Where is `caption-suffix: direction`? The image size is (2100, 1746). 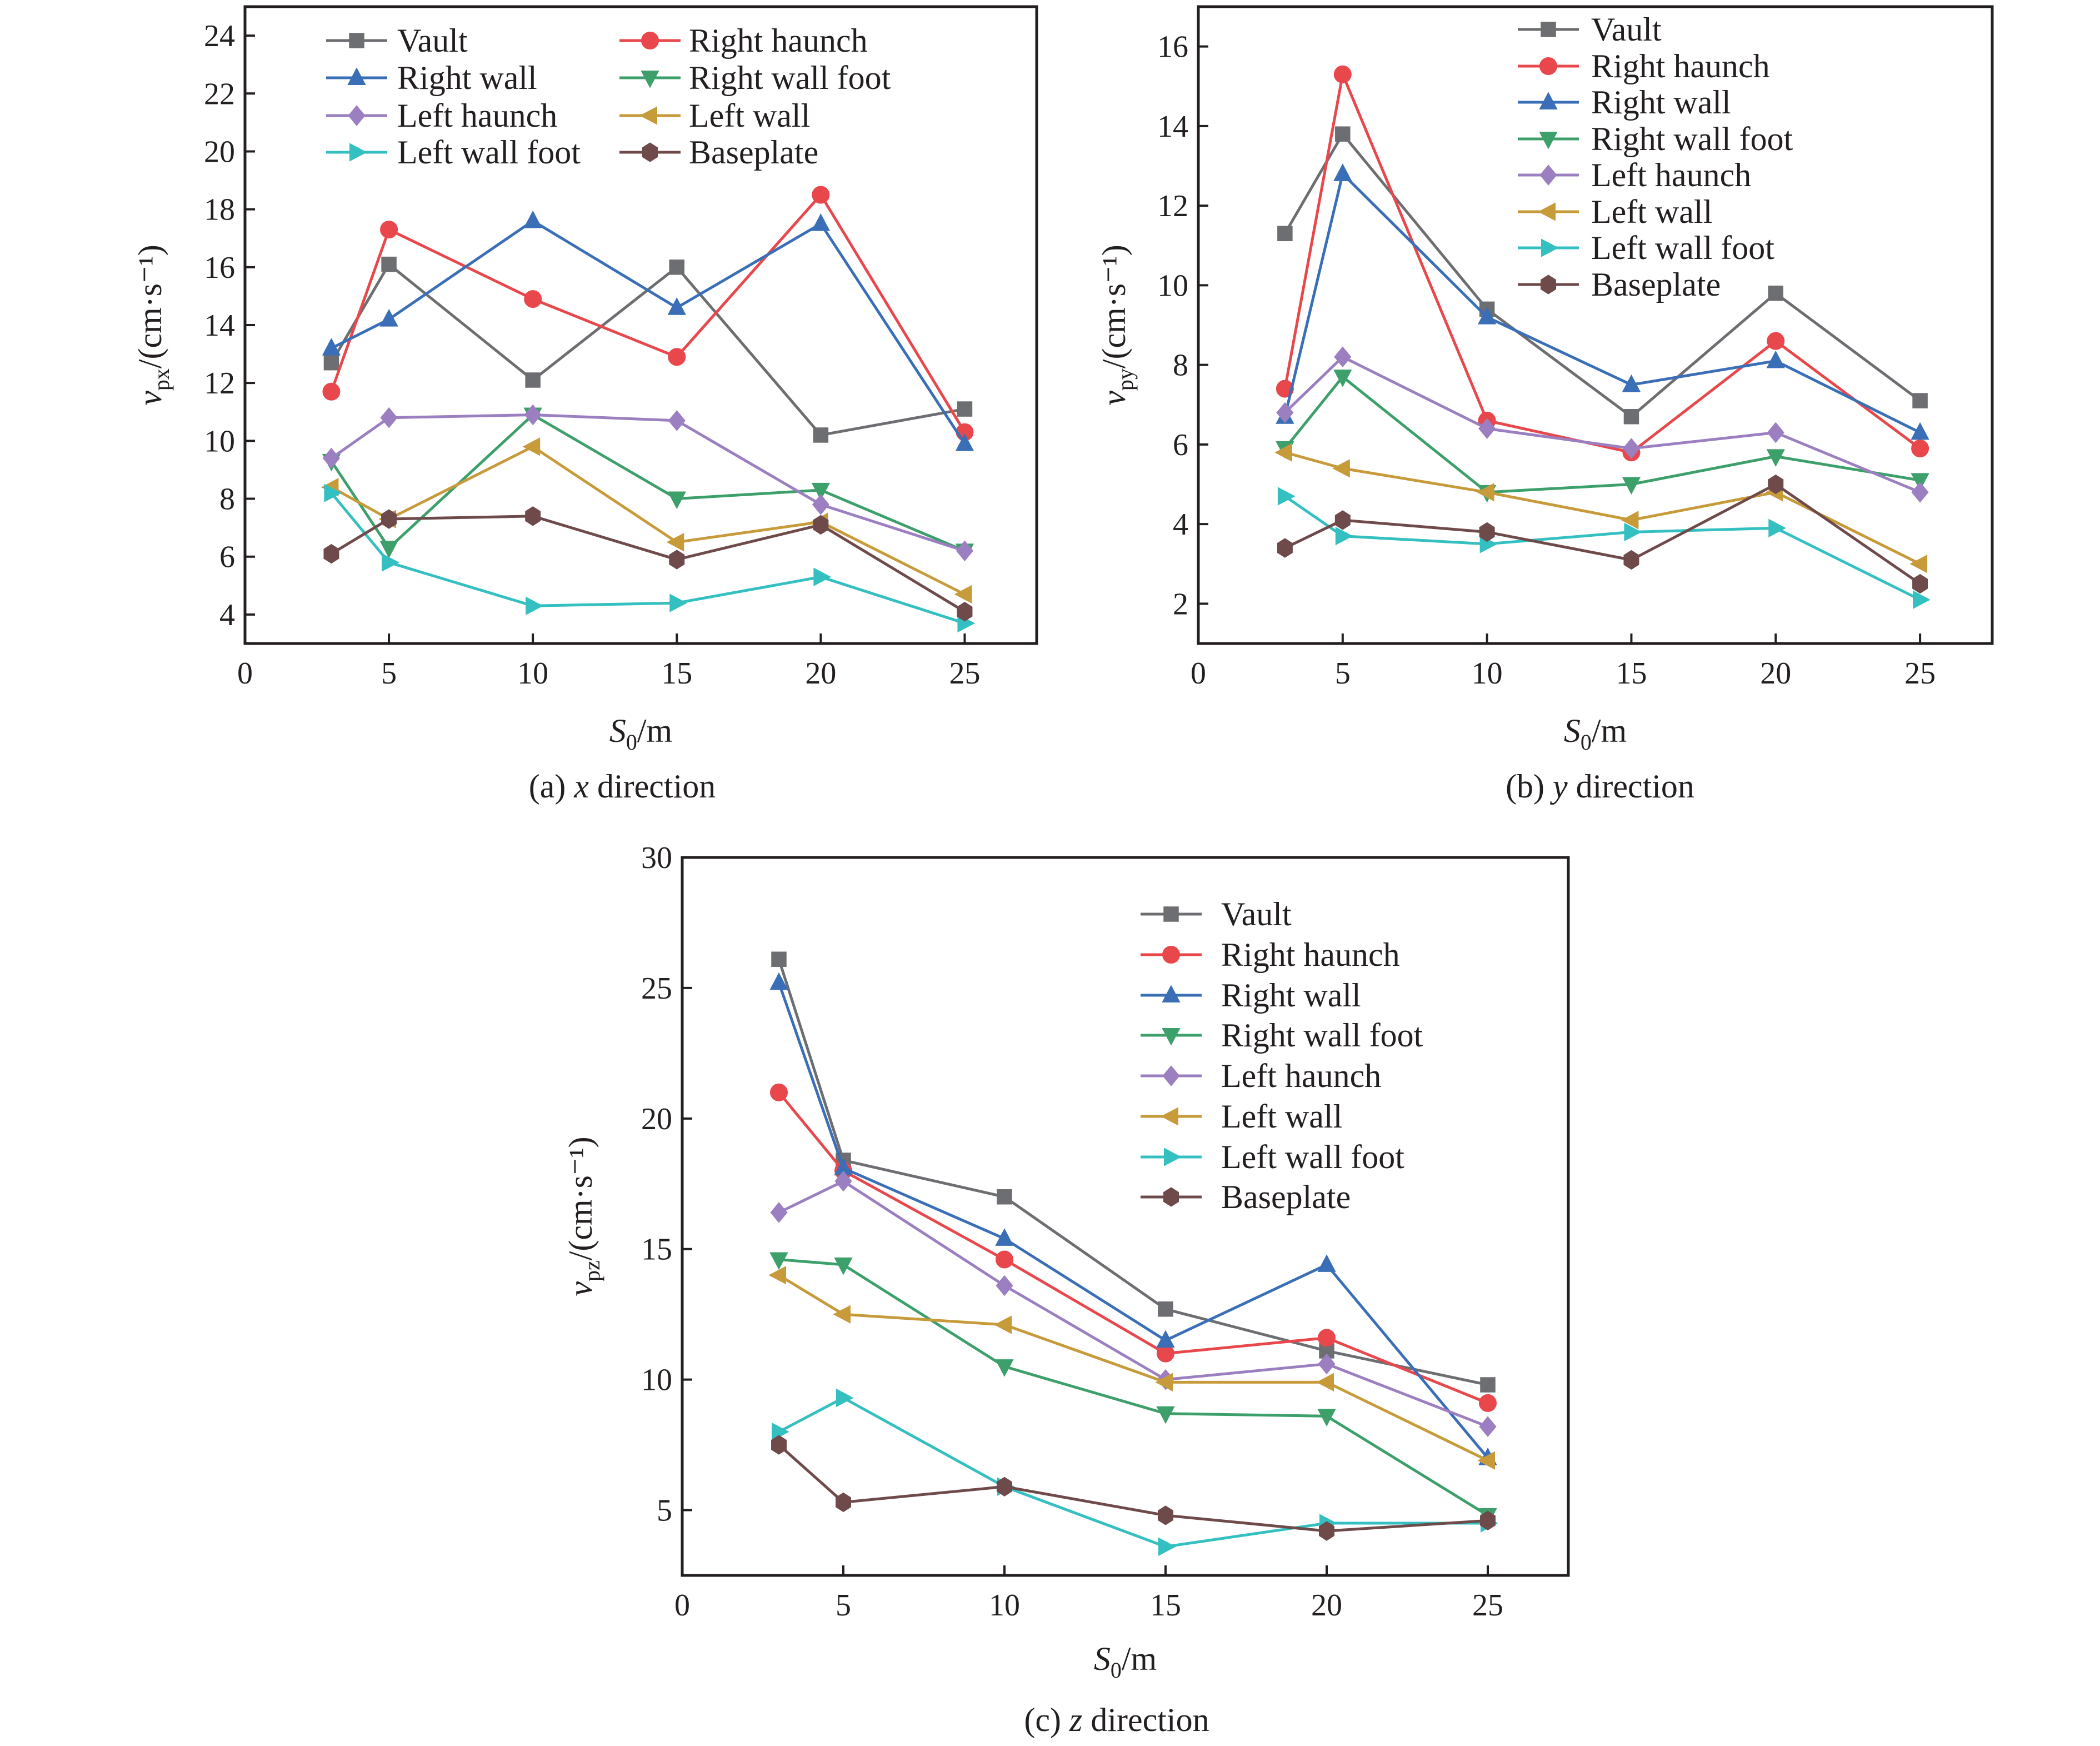 caption-suffix: direction is located at coordinates (1631, 787).